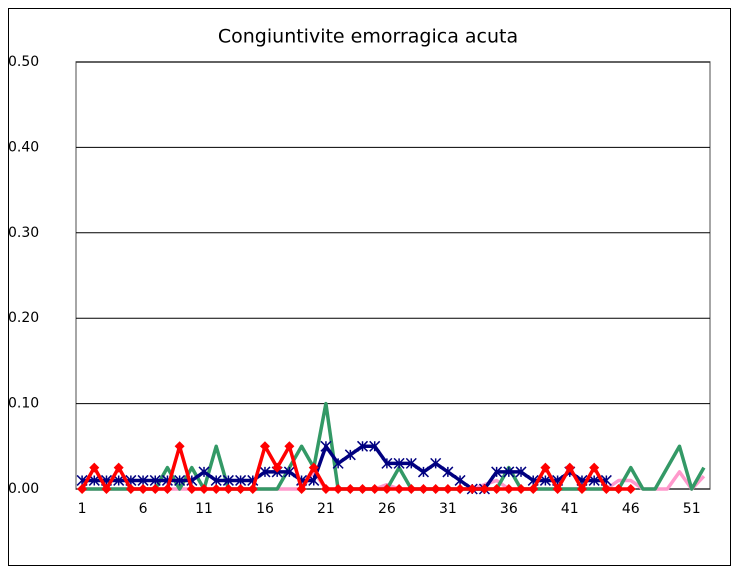  I want to click on x-tick-label: 26, so click(387, 509).